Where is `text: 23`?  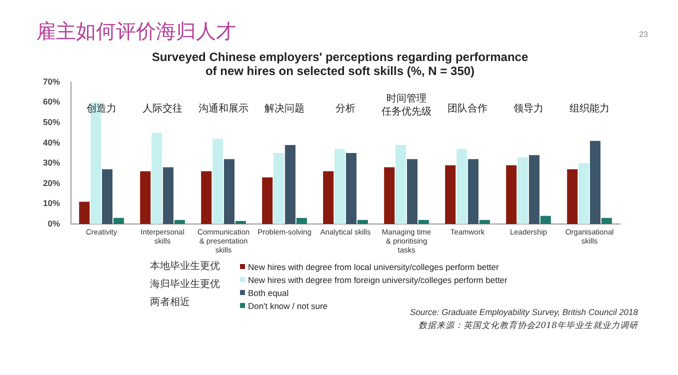
text: 23 is located at coordinates (643, 34).